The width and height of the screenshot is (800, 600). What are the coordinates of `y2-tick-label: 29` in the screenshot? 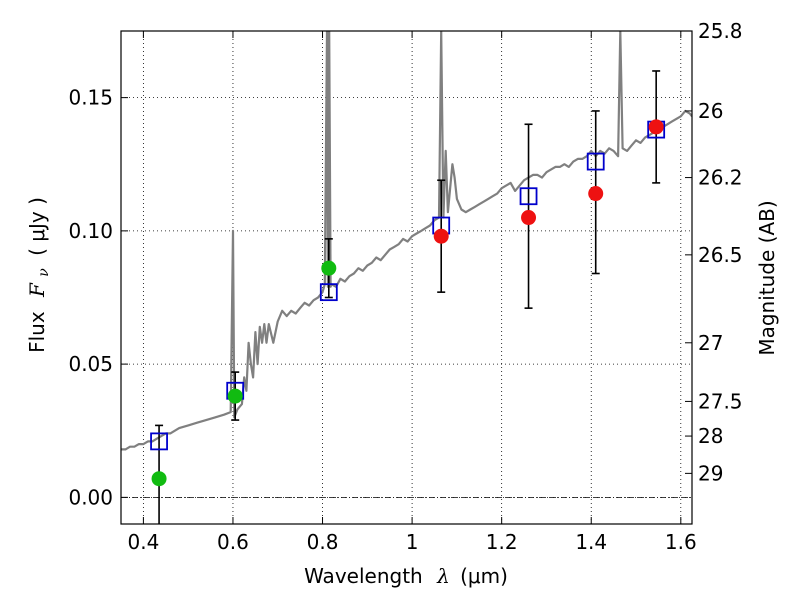 It's located at (710, 473).